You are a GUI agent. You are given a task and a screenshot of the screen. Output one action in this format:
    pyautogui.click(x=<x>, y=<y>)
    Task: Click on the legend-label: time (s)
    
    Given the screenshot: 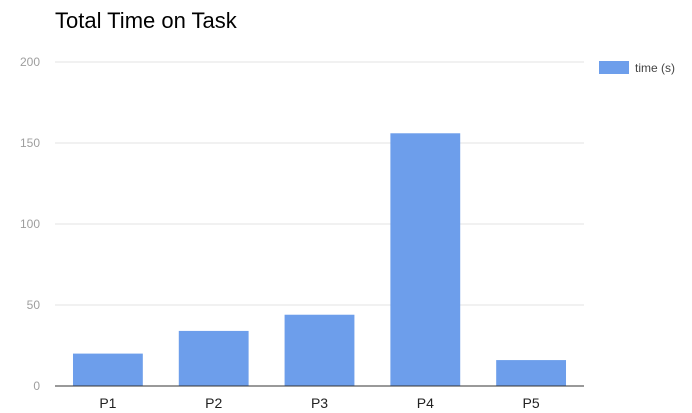 What is the action you would take?
    pyautogui.click(x=655, y=68)
    